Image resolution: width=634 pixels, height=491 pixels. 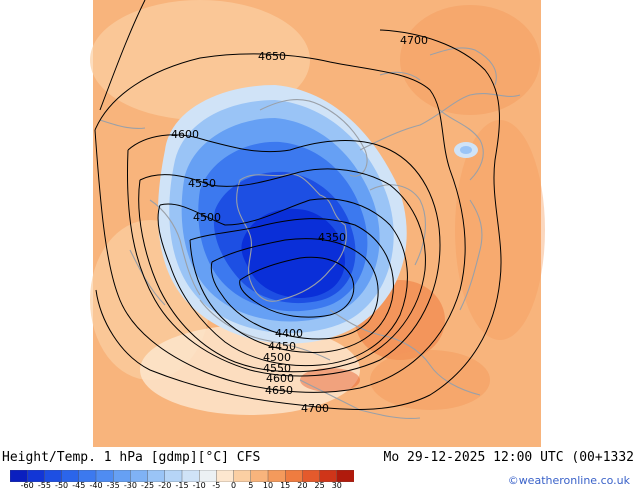 I want to click on colorbar-tick-label: -30, so click(x=130, y=485).